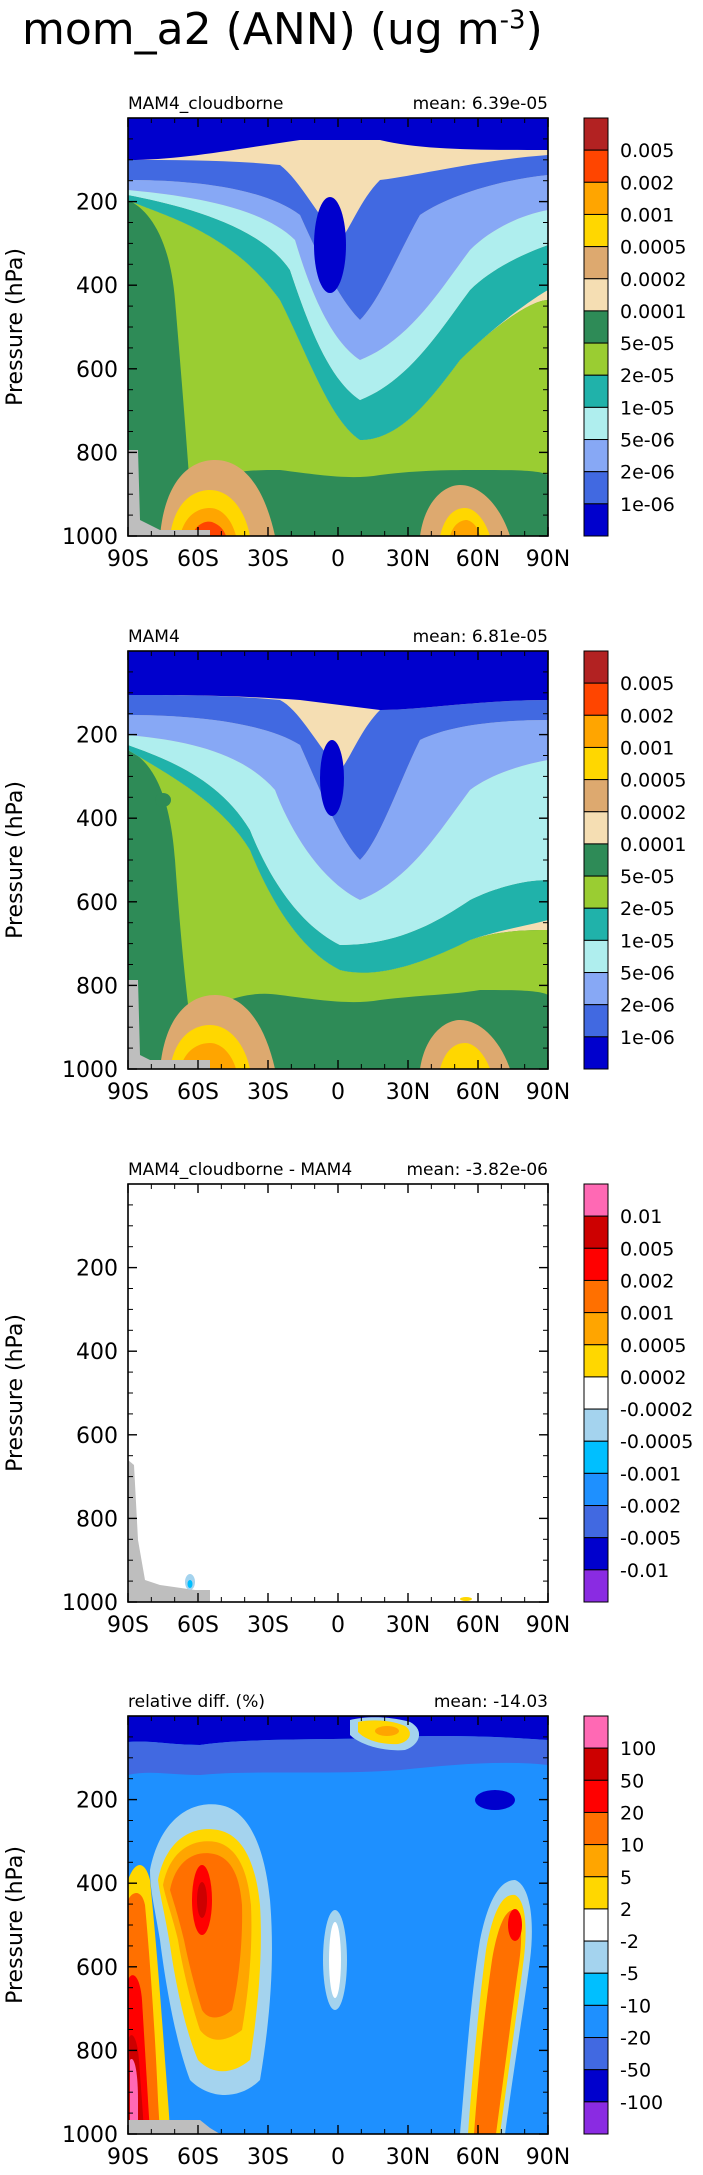 This screenshot has height=2175, width=703. Describe the element at coordinates (647, 183) in the screenshot. I see `panel-1-colorbar-label: 0.002` at that location.